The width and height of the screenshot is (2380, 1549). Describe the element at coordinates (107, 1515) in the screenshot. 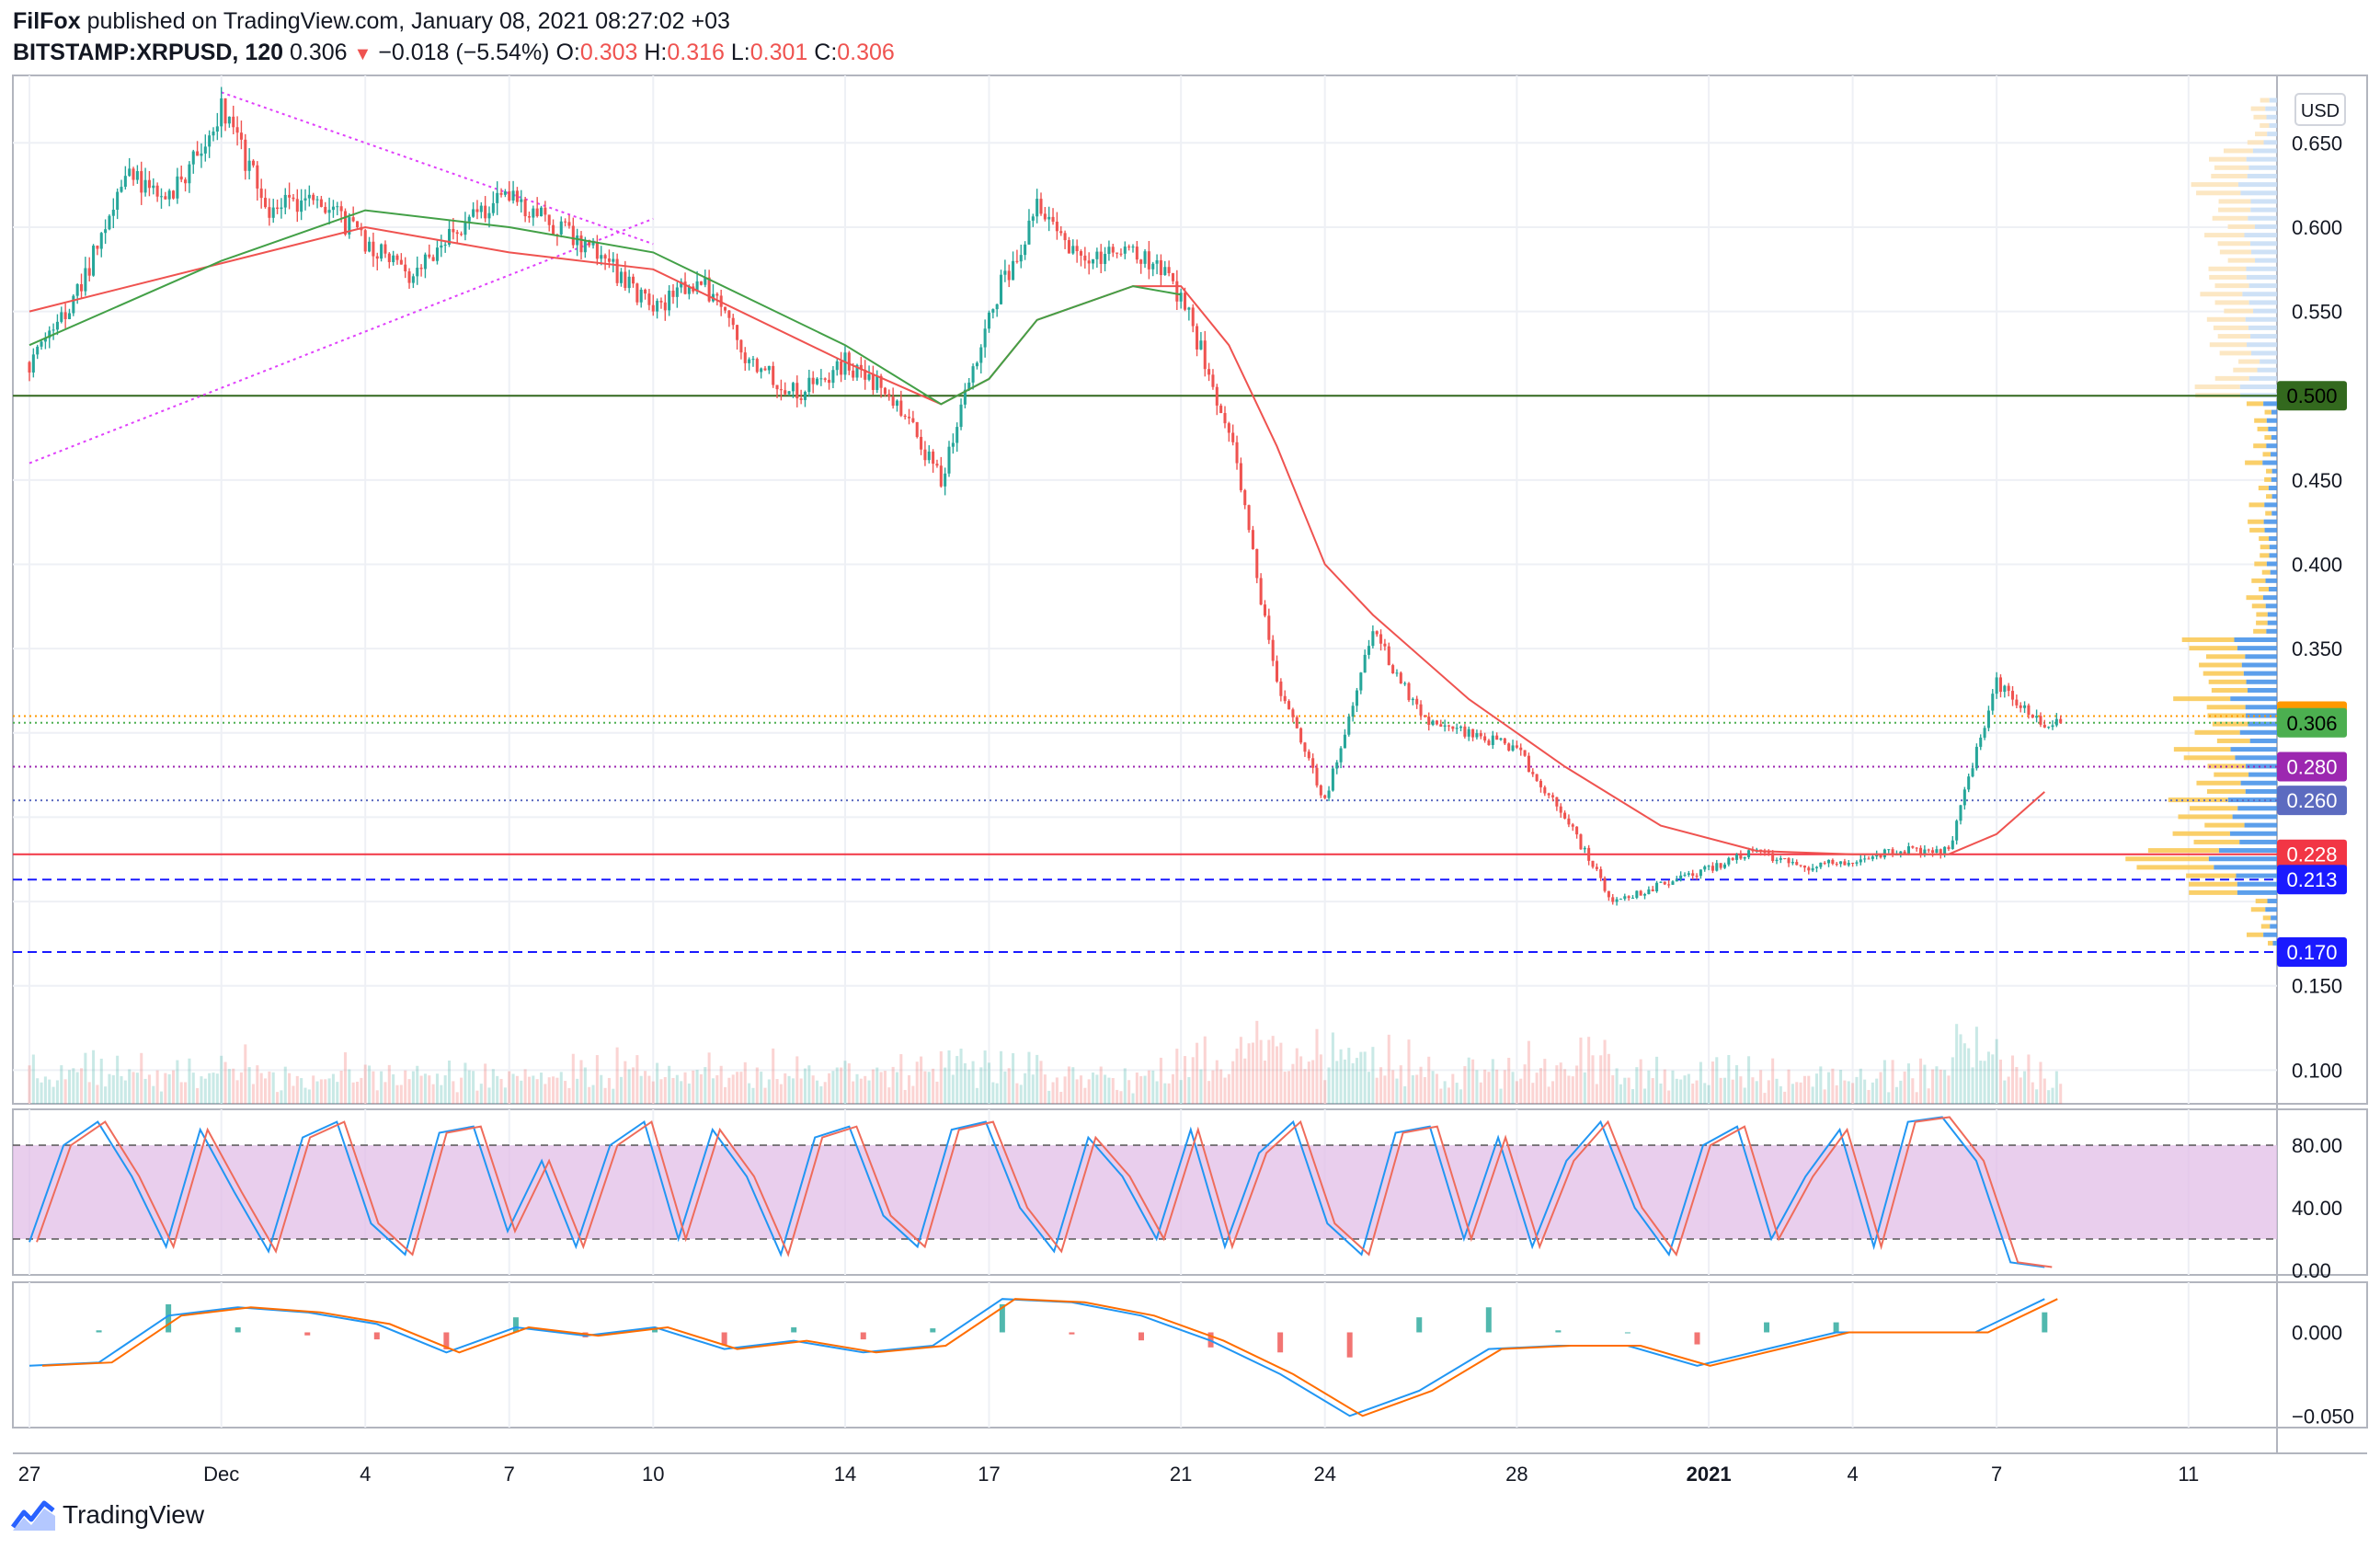

I see `tradingview-footer: TradingView` at that location.